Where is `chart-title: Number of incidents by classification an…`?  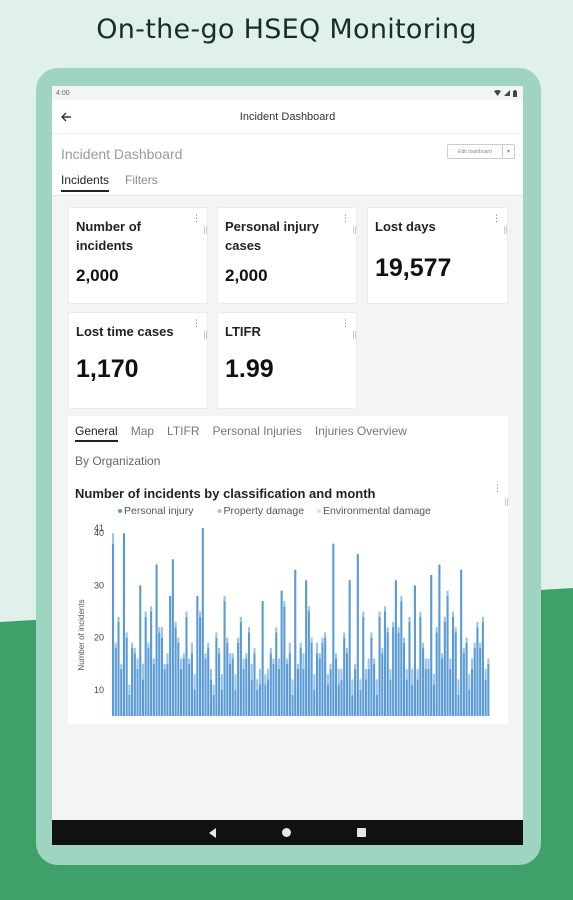
chart-title: Number of incidents by classification an… is located at coordinates (225, 493).